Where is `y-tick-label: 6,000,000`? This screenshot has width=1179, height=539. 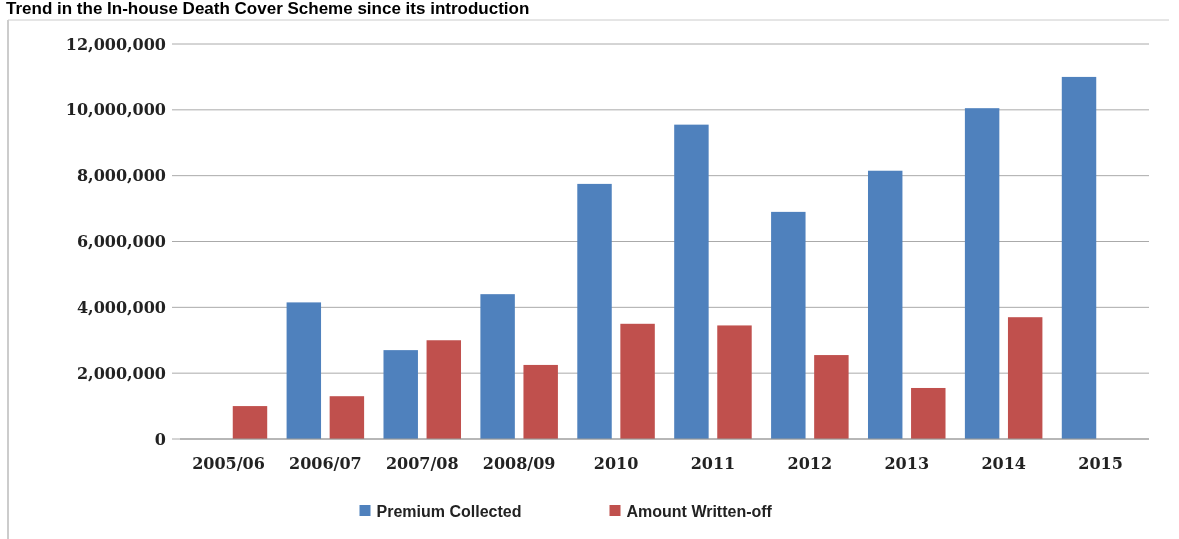
y-tick-label: 6,000,000 is located at coordinates (121, 242).